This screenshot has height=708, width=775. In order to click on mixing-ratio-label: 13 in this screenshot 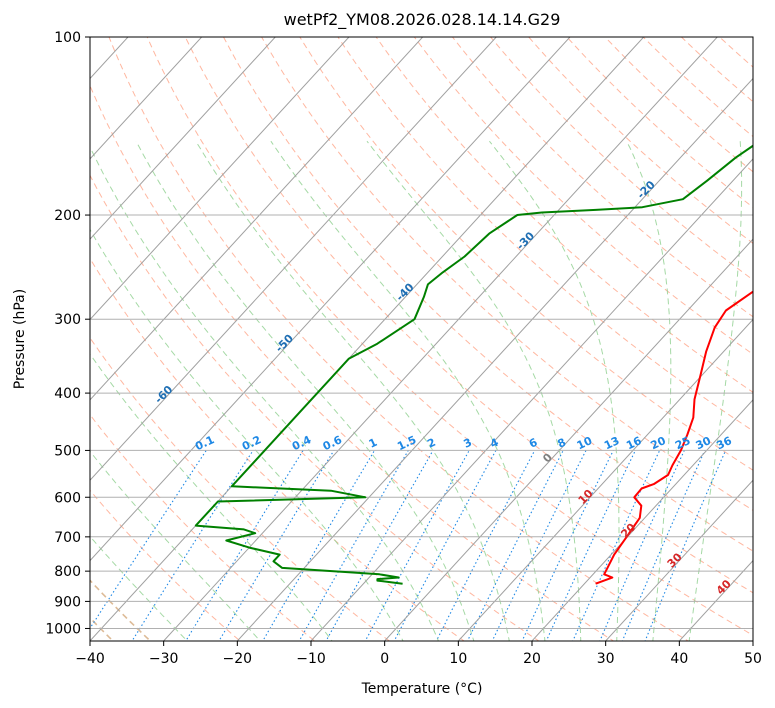, I will do `click(611, 443)`.